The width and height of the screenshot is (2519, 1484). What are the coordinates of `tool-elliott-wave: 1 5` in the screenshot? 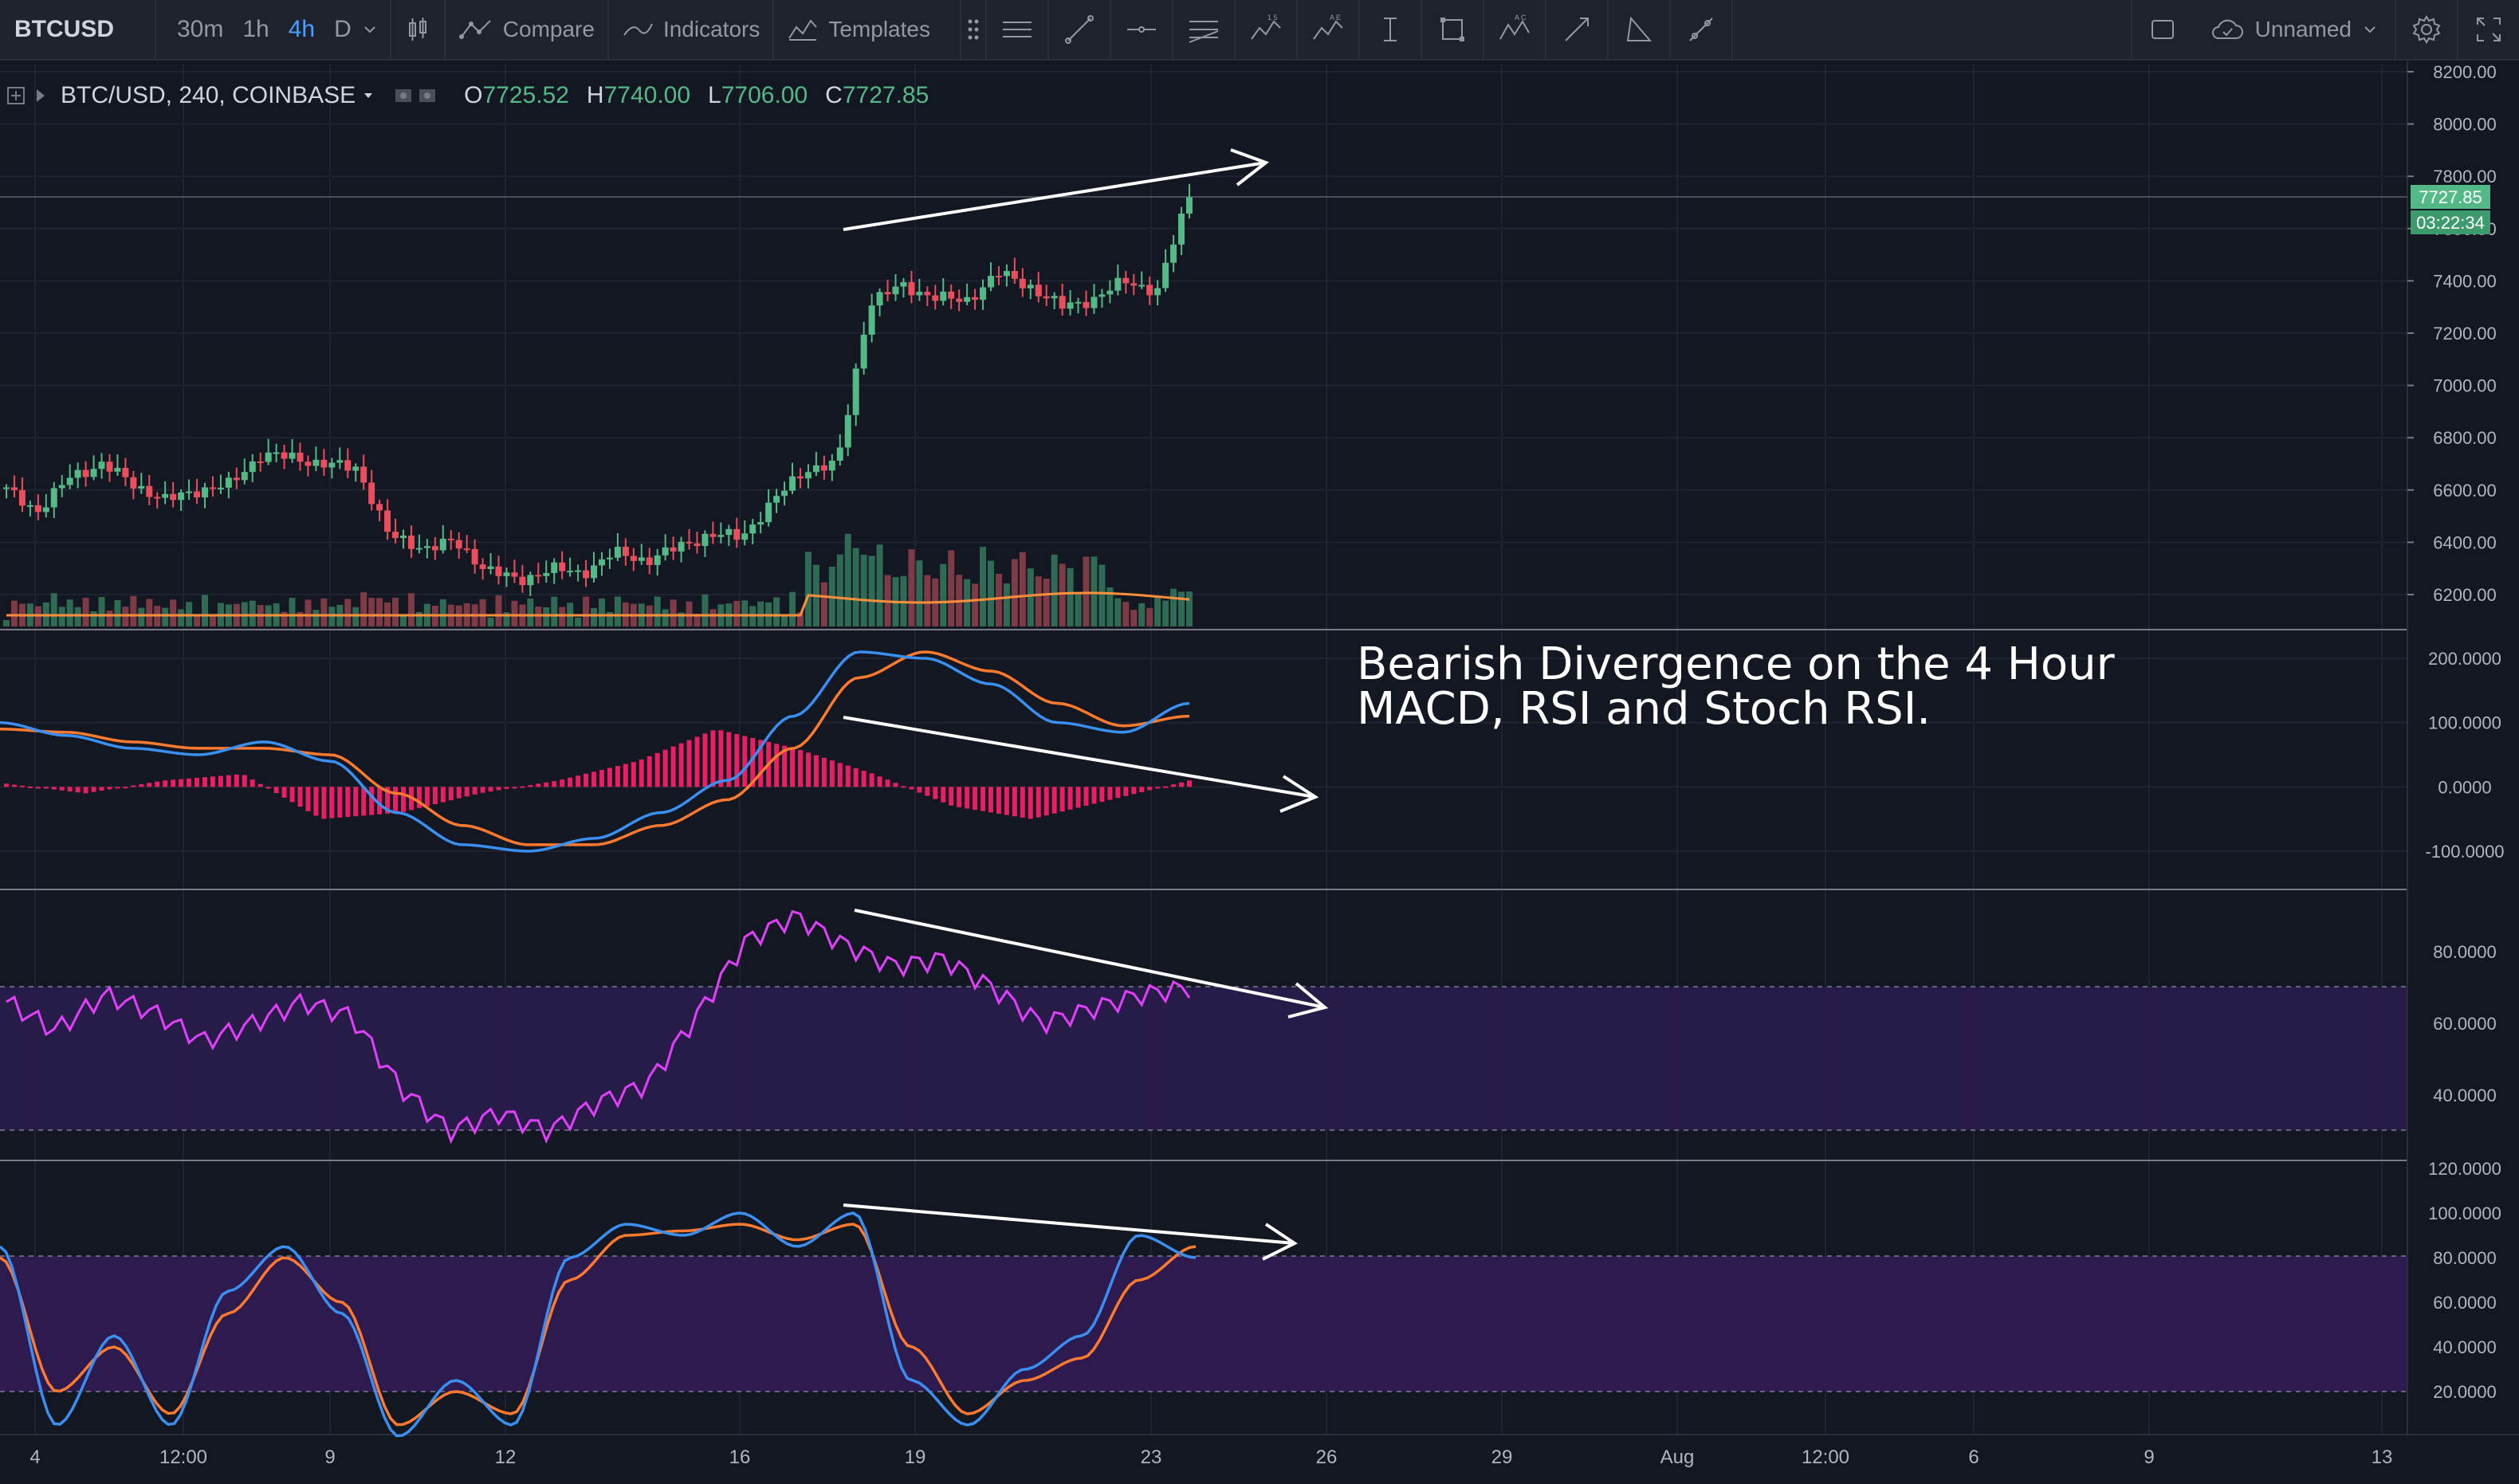 It's located at (1267, 30).